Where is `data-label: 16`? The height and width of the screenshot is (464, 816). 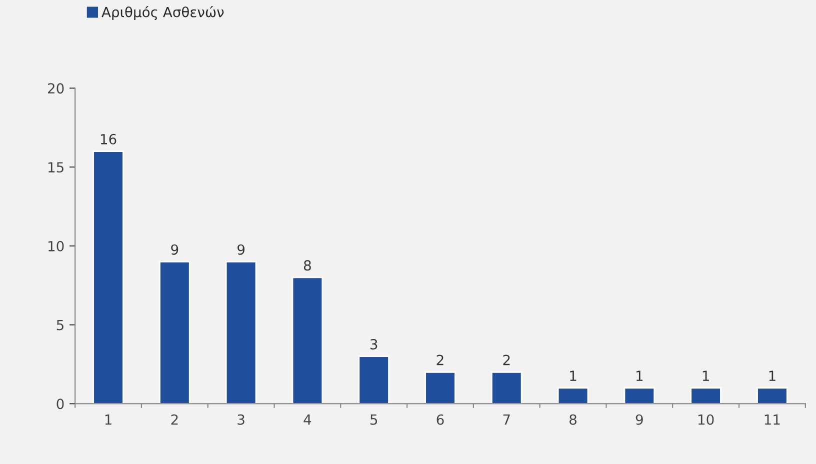
data-label: 16 is located at coordinates (108, 139).